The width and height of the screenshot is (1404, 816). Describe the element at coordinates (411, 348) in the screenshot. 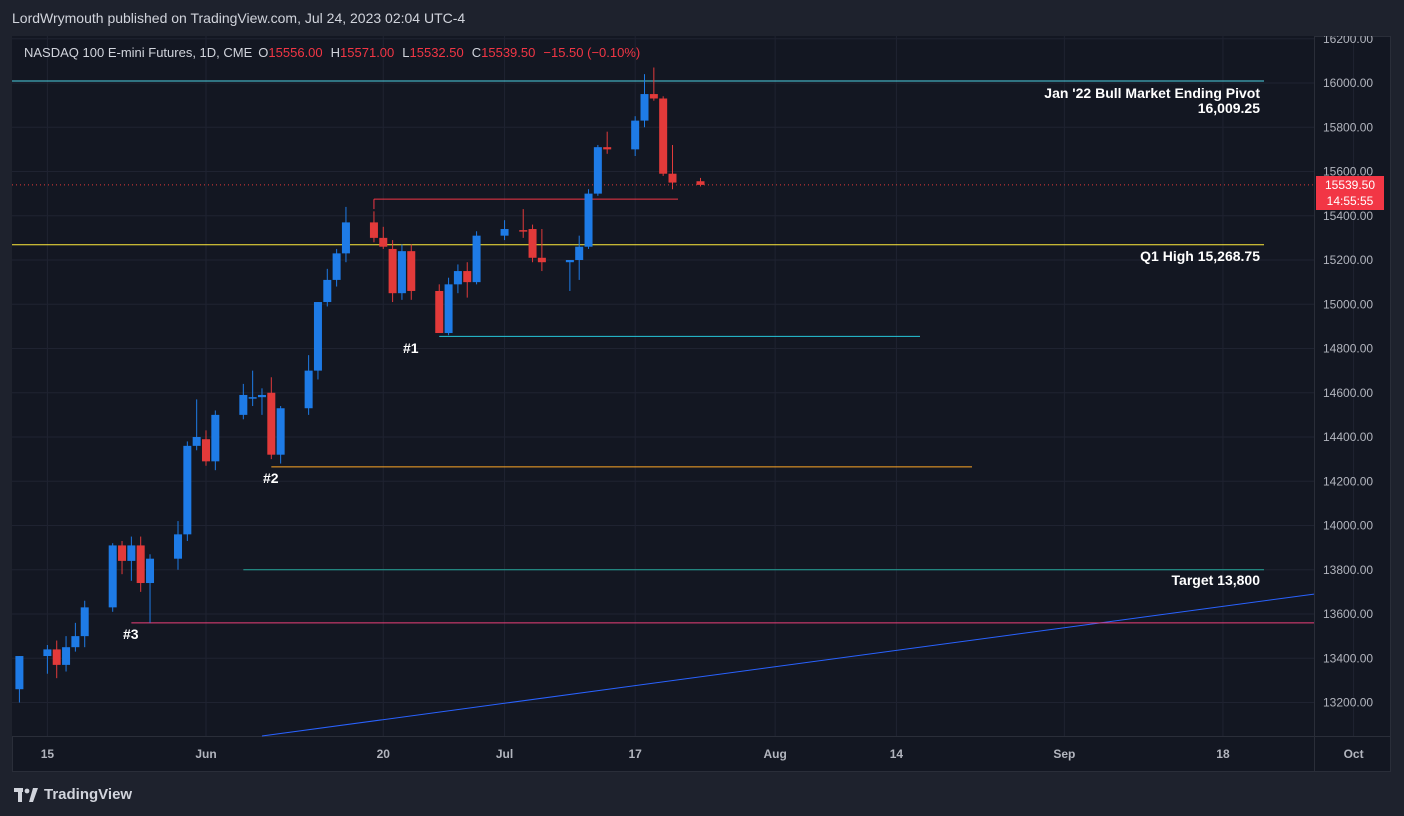

I see `marker-1-label: #1` at that location.